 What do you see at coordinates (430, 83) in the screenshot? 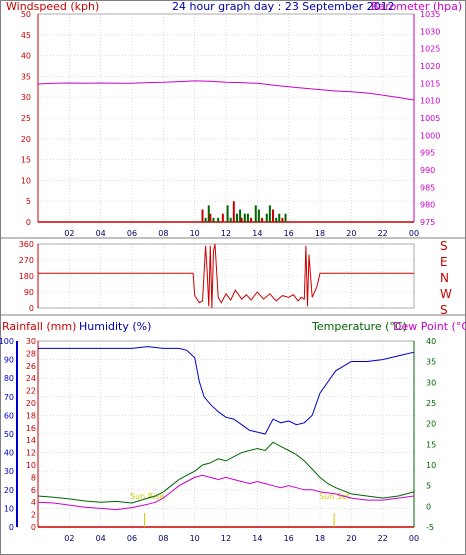
I see `barometer-tick-label: 1015` at bounding box center [430, 83].